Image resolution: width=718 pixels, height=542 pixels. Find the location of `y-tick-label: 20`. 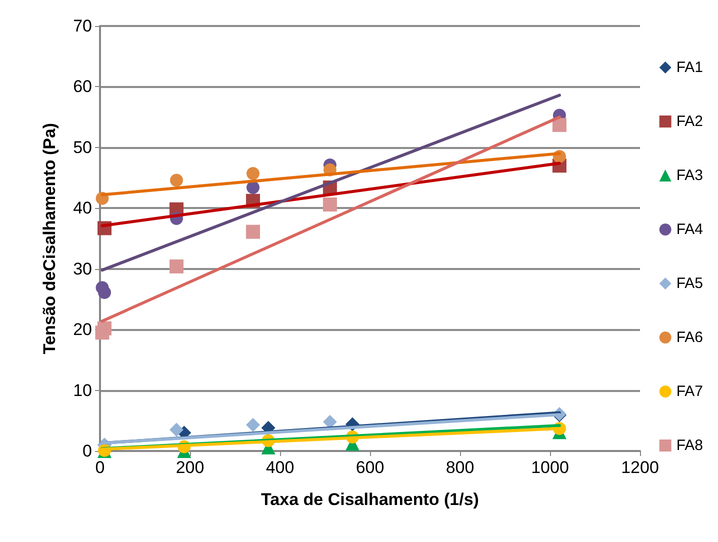

y-tick-label: 20 is located at coordinates (82, 330).